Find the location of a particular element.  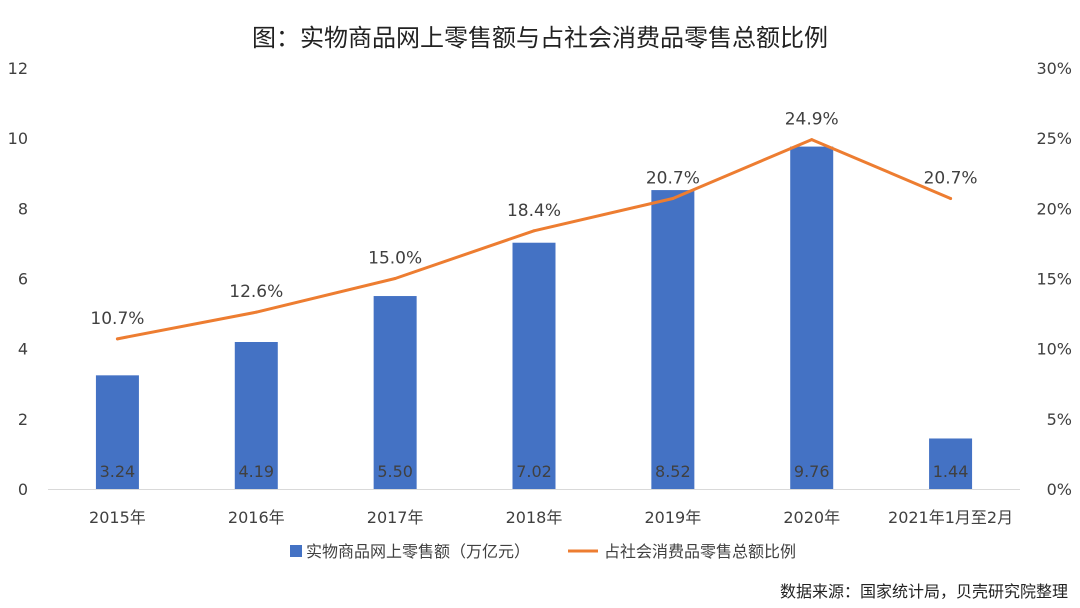

source-note: 数据来源：国家统计局，贝壳研究院整理 is located at coordinates (924, 591).